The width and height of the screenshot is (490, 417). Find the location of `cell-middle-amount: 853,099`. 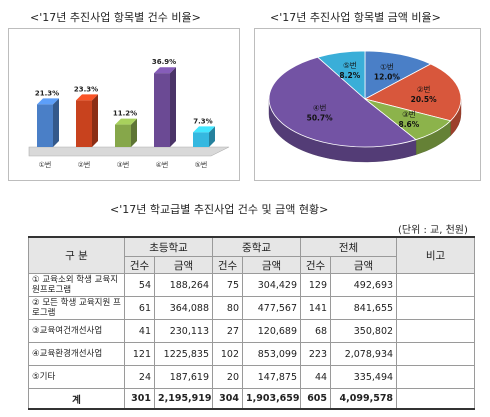

cell-middle-amount: 853,099 is located at coordinates (272, 354).